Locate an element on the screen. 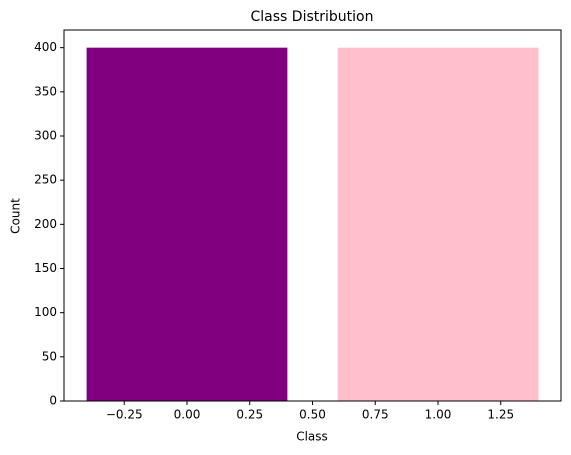  x-tick-label: −0.25 is located at coordinates (124, 415).